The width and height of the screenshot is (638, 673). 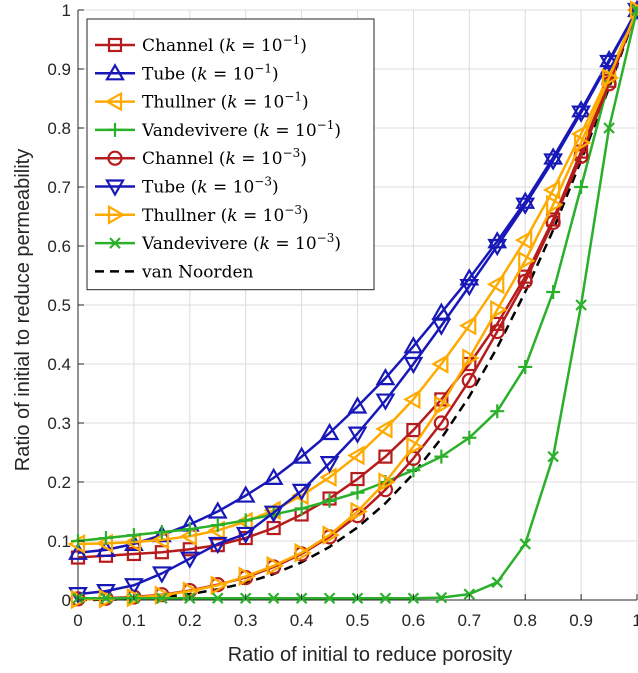 What do you see at coordinates (59, 364) in the screenshot?
I see `y-tick-label: 0.4` at bounding box center [59, 364].